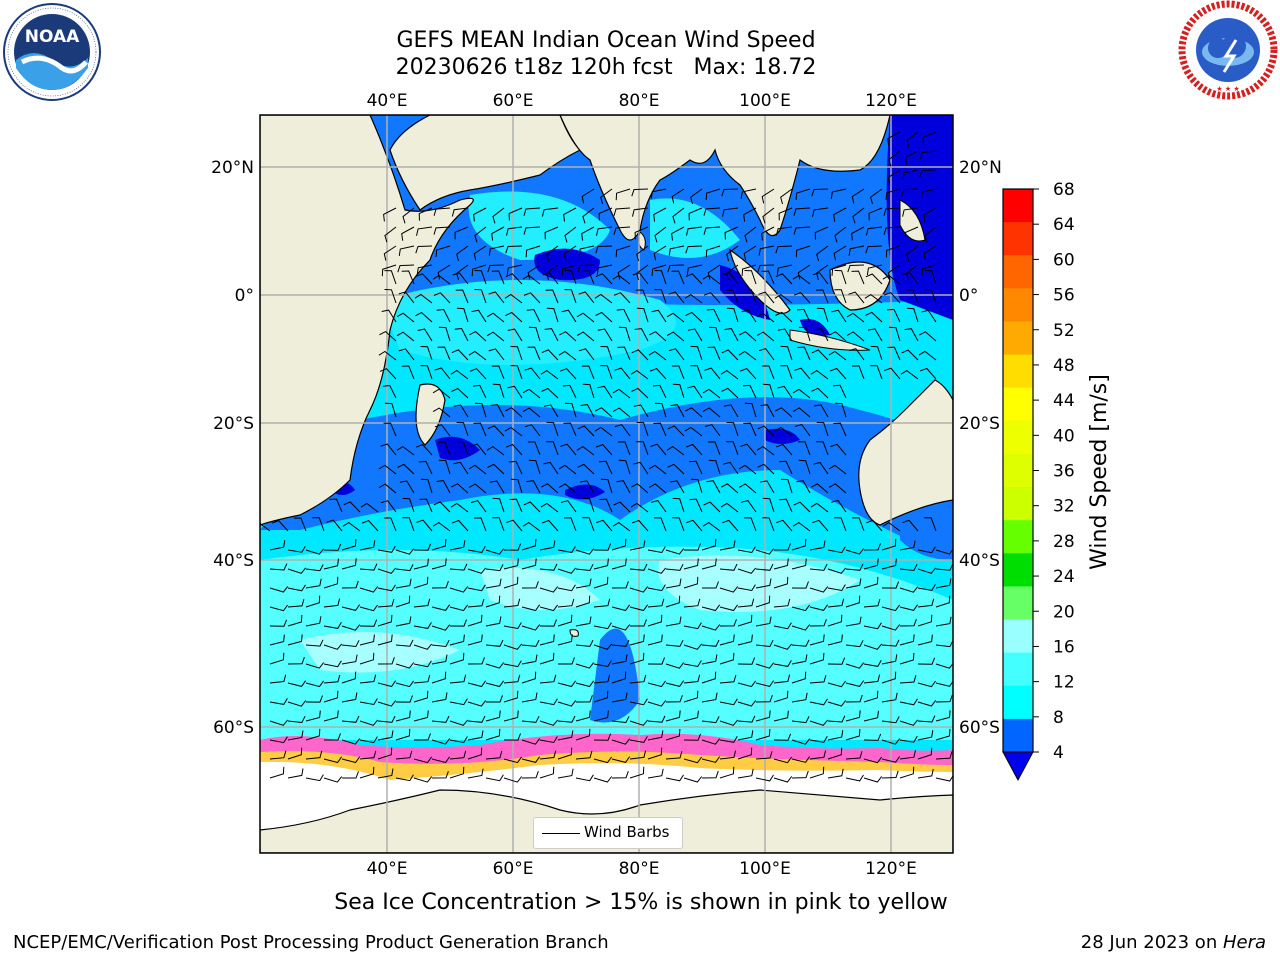  Describe the element at coordinates (232, 168) in the screenshot. I see `left-lat-tick: 20°N` at that location.